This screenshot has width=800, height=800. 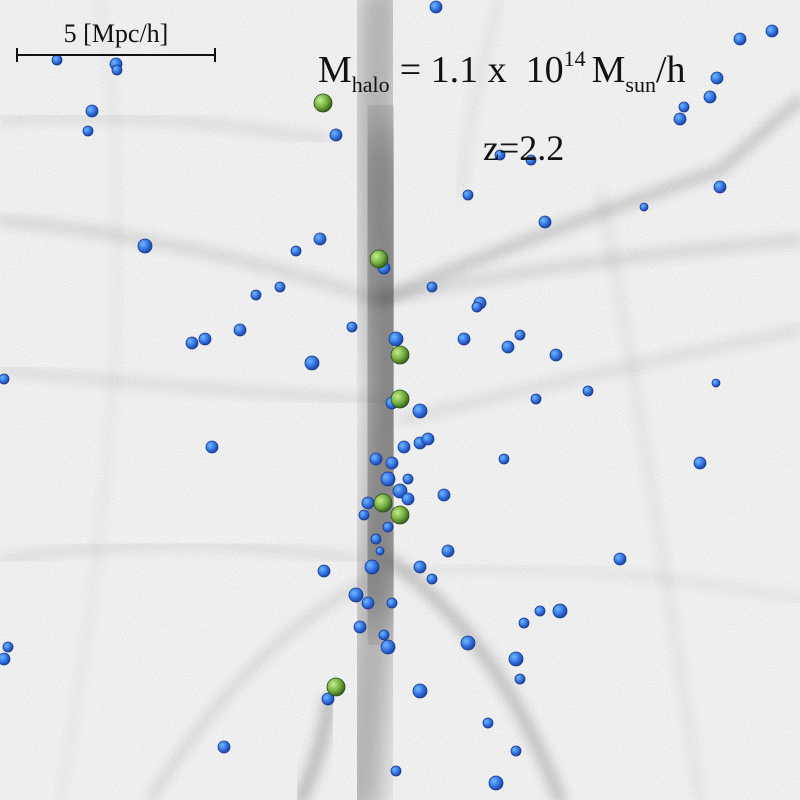 I want to click on scale-bar: 5 [Mpc/h], so click(x=116, y=40).